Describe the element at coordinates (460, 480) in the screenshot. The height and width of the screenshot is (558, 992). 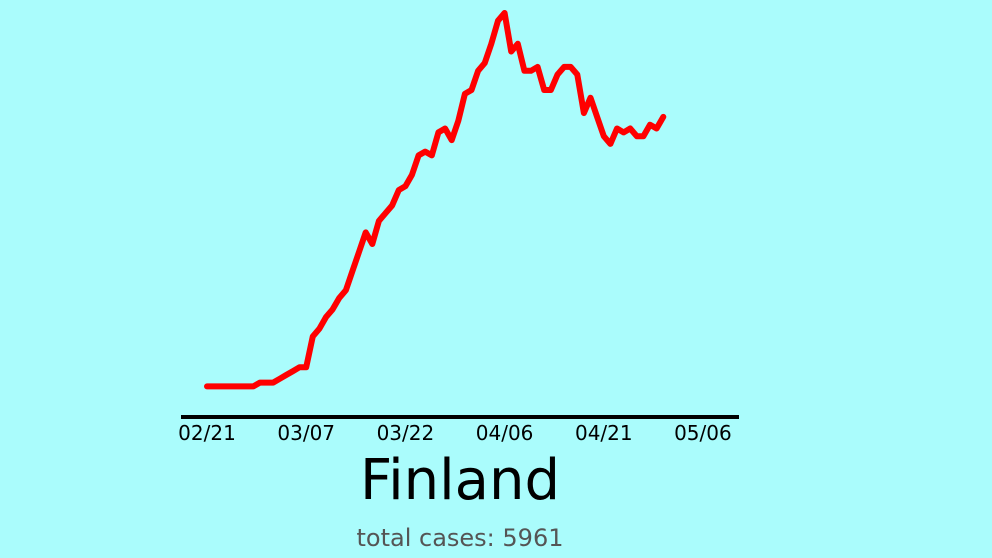
I see `chart-title: Finland` at that location.